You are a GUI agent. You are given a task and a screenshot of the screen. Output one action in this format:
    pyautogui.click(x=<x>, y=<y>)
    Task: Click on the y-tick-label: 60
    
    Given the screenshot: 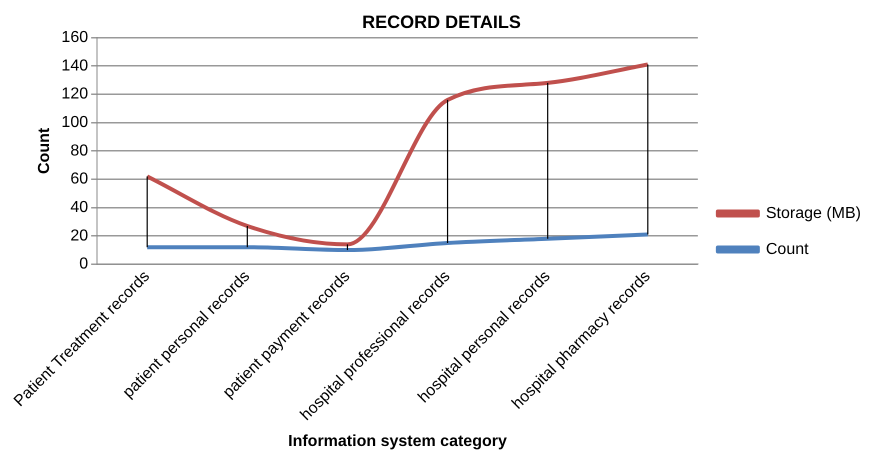 What is the action you would take?
    pyautogui.click(x=79, y=179)
    